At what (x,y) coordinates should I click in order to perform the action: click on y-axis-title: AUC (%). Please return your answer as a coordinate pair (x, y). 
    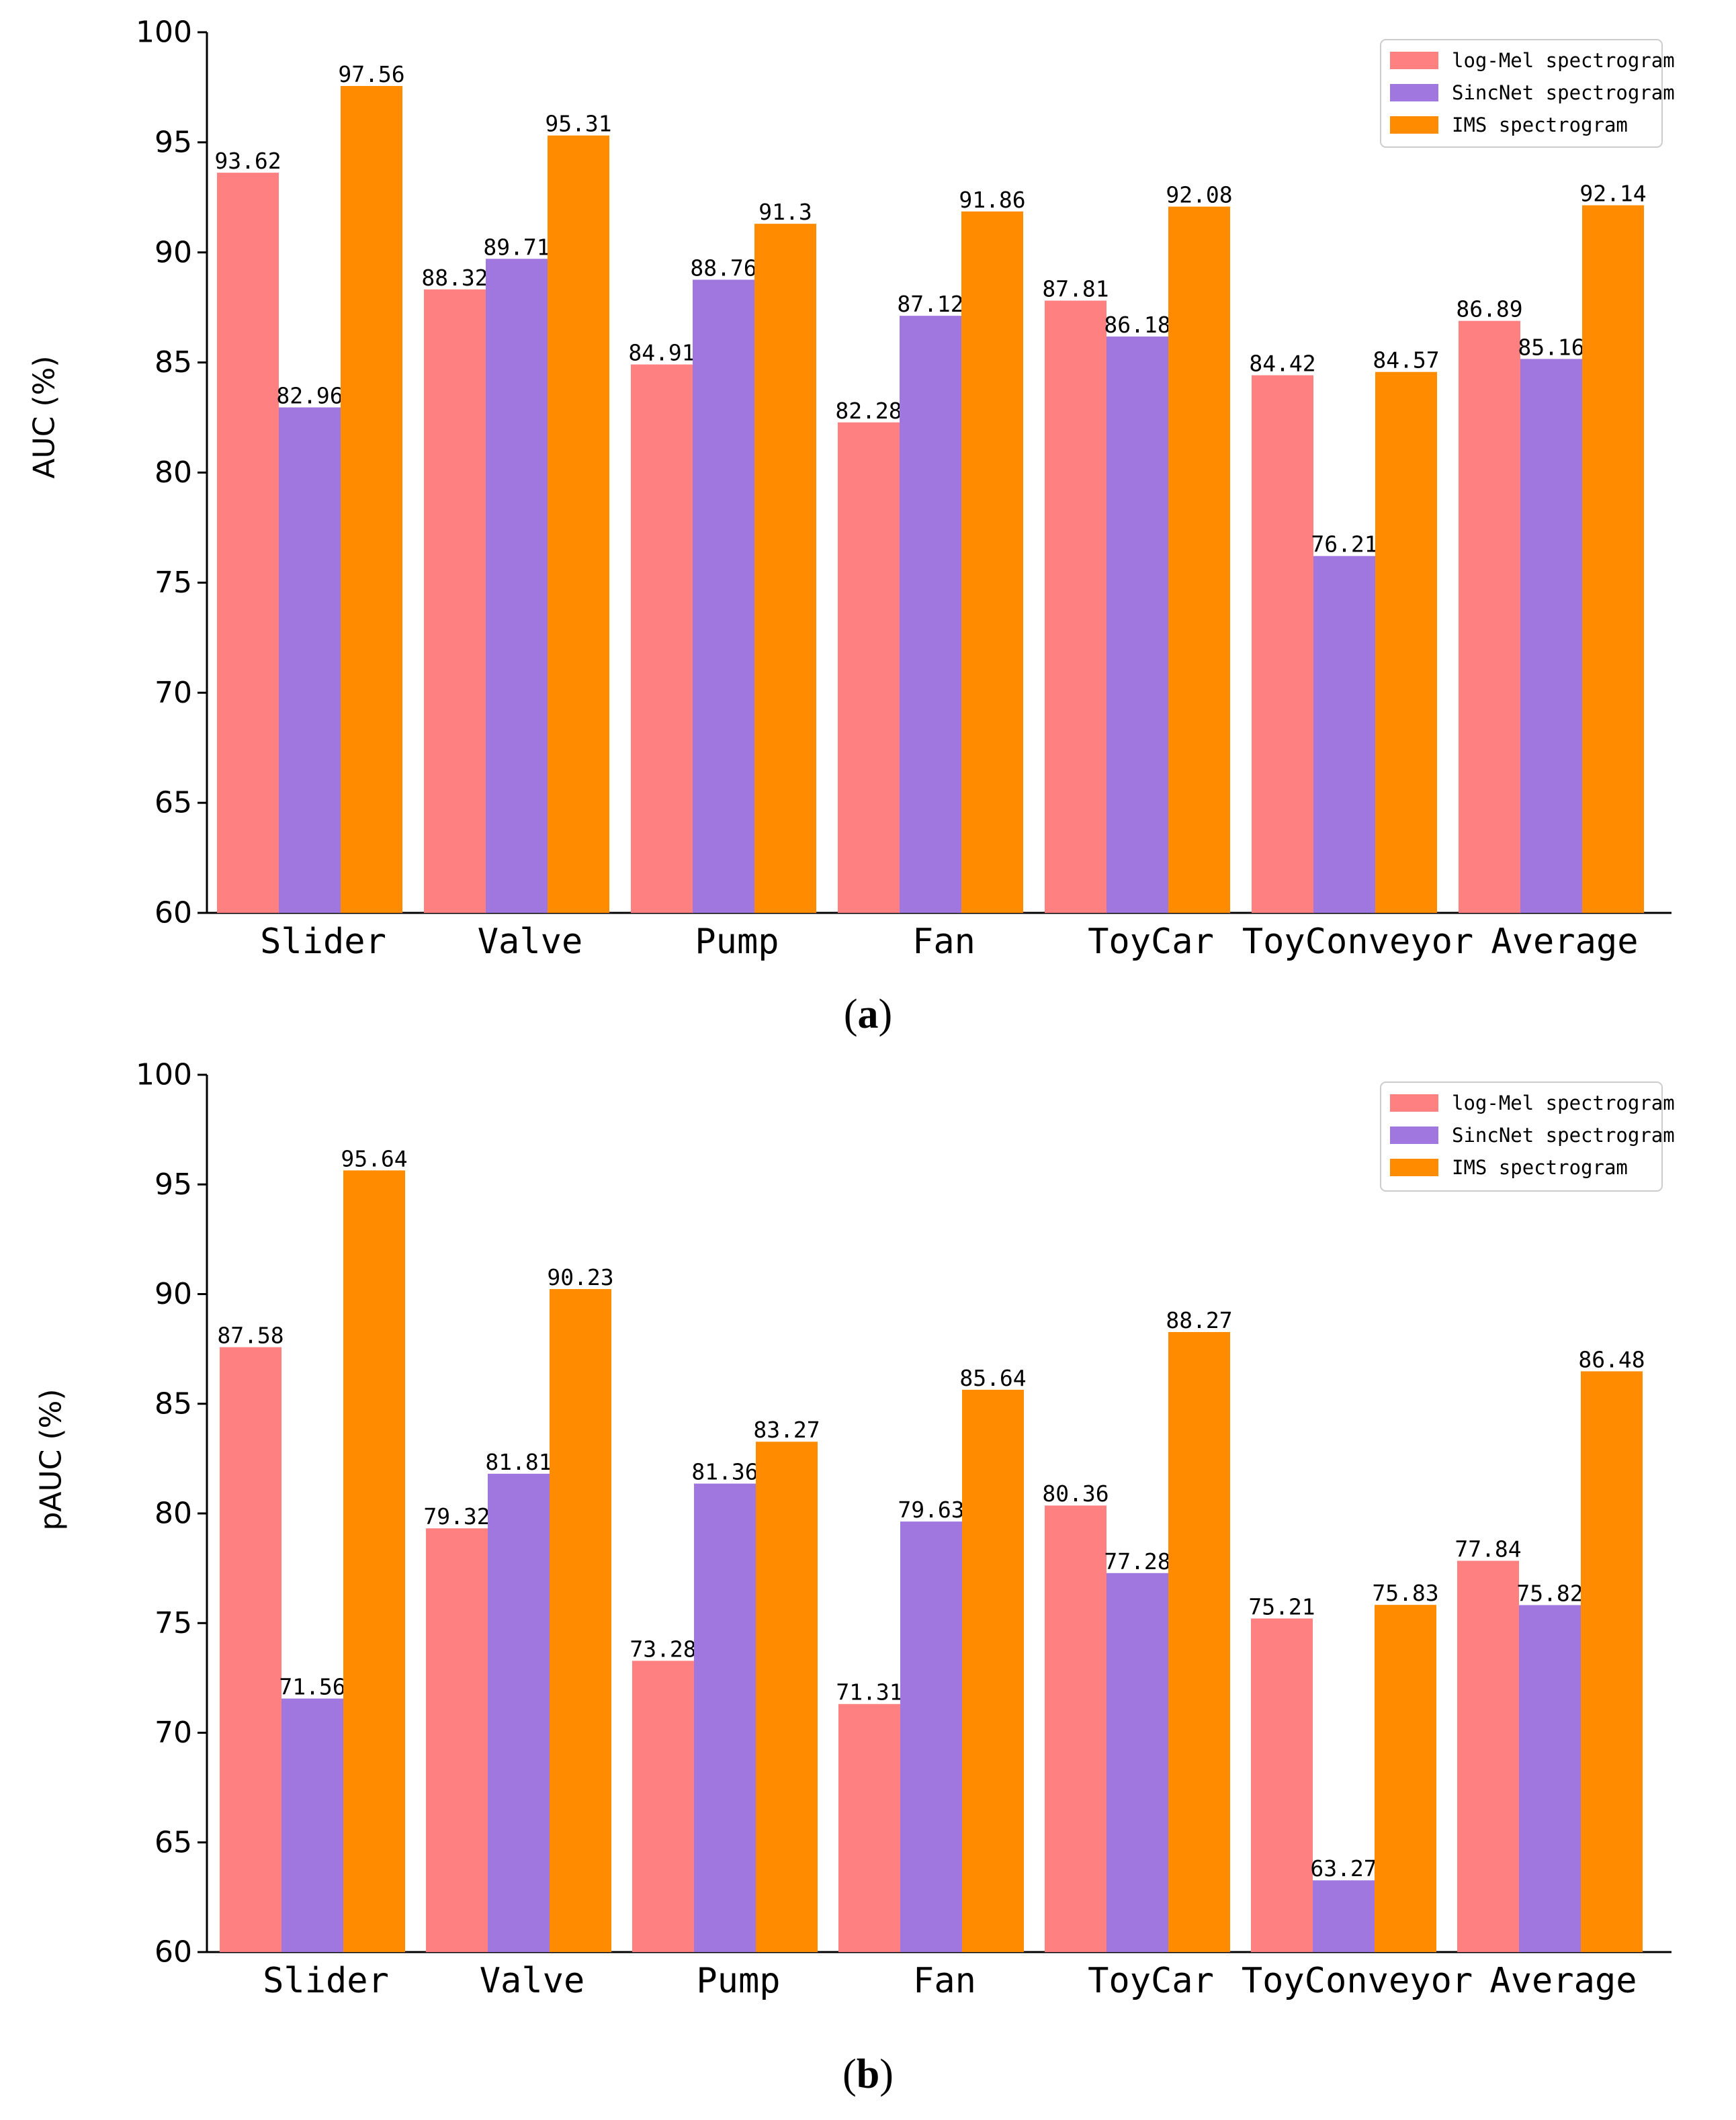
    Looking at the image, I should click on (45, 417).